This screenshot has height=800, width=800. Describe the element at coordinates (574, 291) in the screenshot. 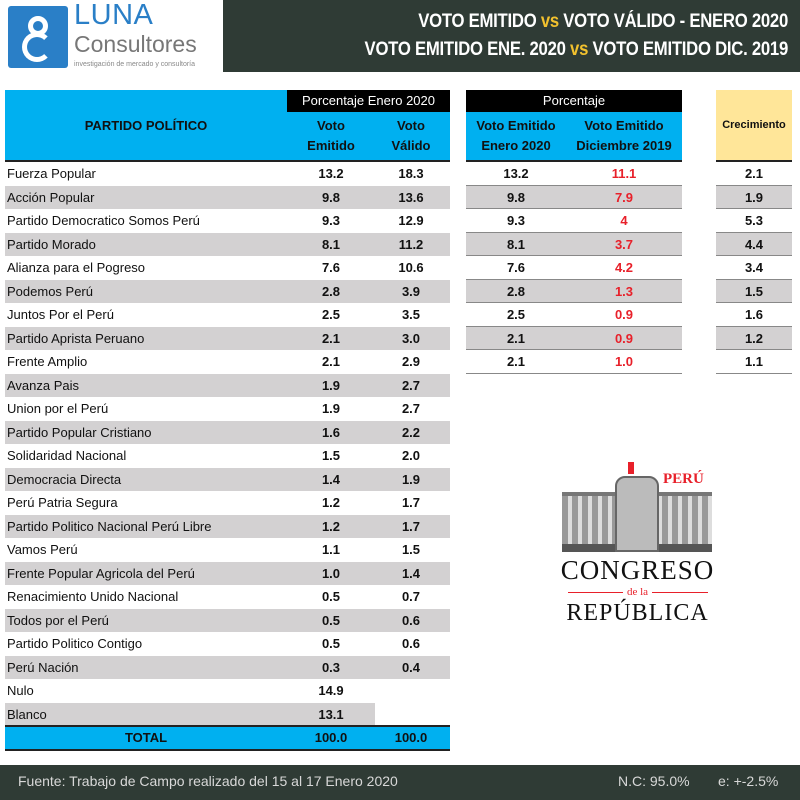

I see `table-row: 2.8 1.3` at that location.